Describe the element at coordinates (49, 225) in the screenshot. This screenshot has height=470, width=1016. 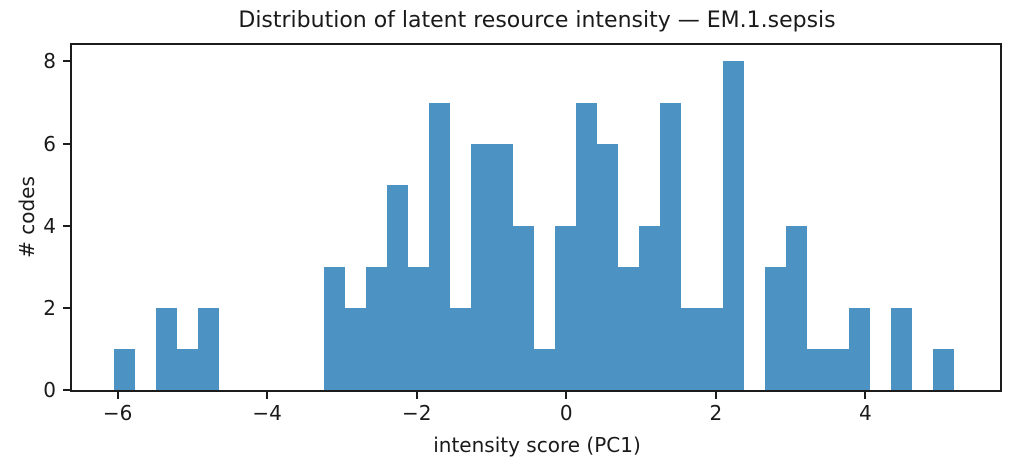
I see `y-axis-tick-label: 4` at that location.